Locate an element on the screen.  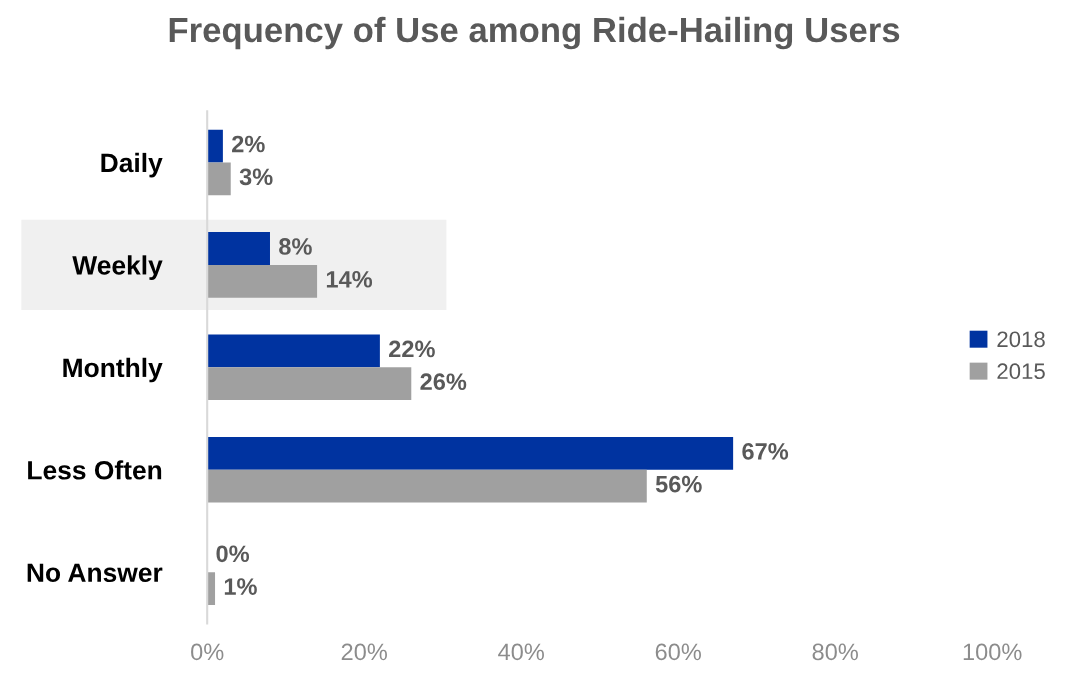
data-label: 14% is located at coordinates (349, 279).